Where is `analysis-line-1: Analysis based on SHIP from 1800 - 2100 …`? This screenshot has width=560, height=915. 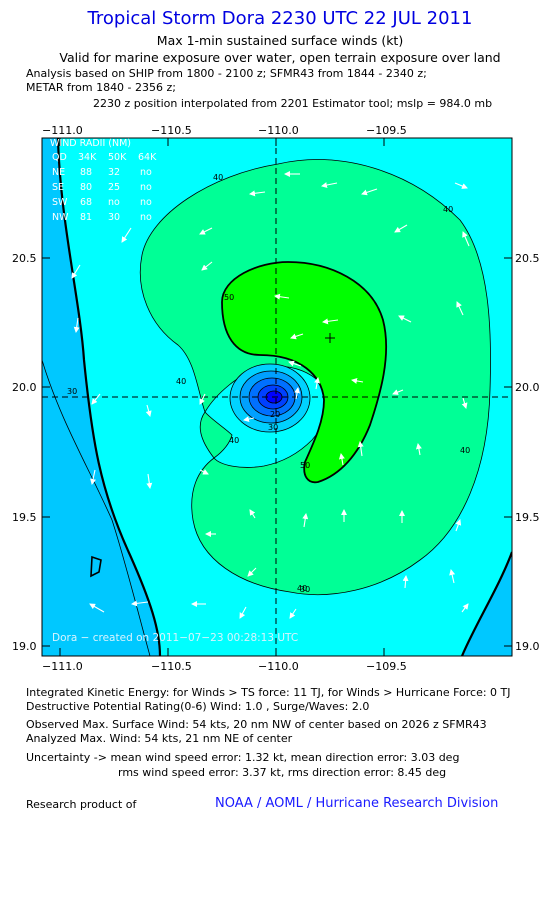
analysis-line-1: Analysis based on SHIP from 1800 - 2100 … is located at coordinates (226, 73).